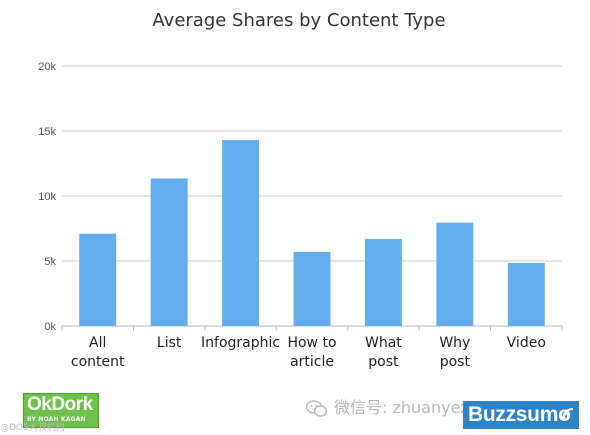 Image resolution: width=590 pixels, height=435 pixels. I want to click on y-tick-label: 5k, so click(50, 262).